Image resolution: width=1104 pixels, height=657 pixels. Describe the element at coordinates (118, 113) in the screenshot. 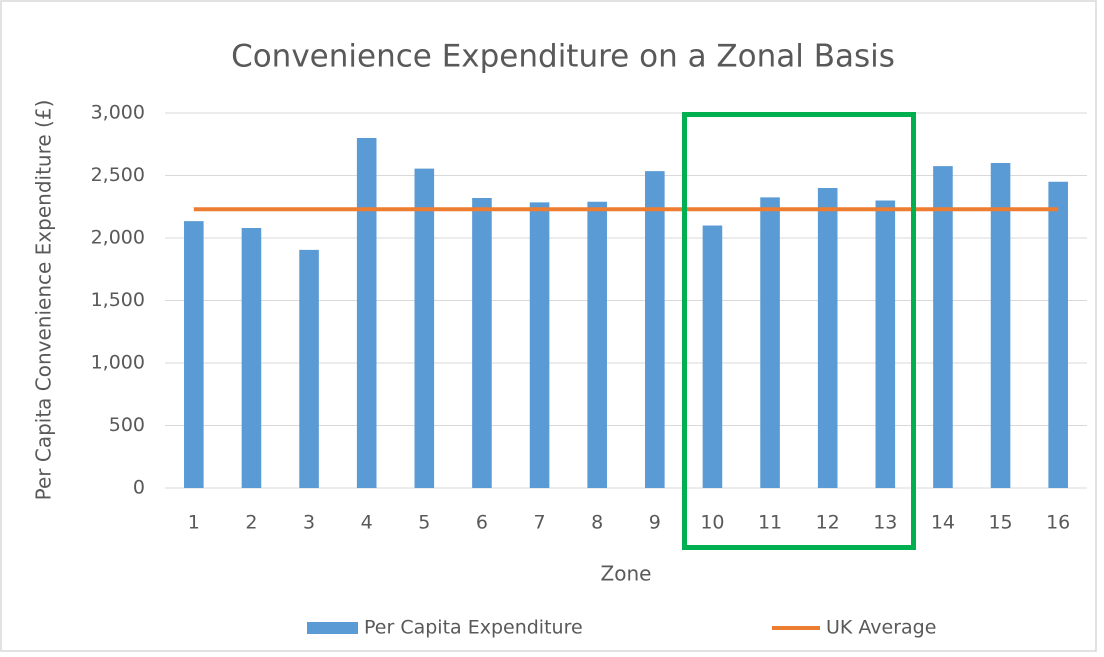

I see `y-tick-label: 3,000` at that location.